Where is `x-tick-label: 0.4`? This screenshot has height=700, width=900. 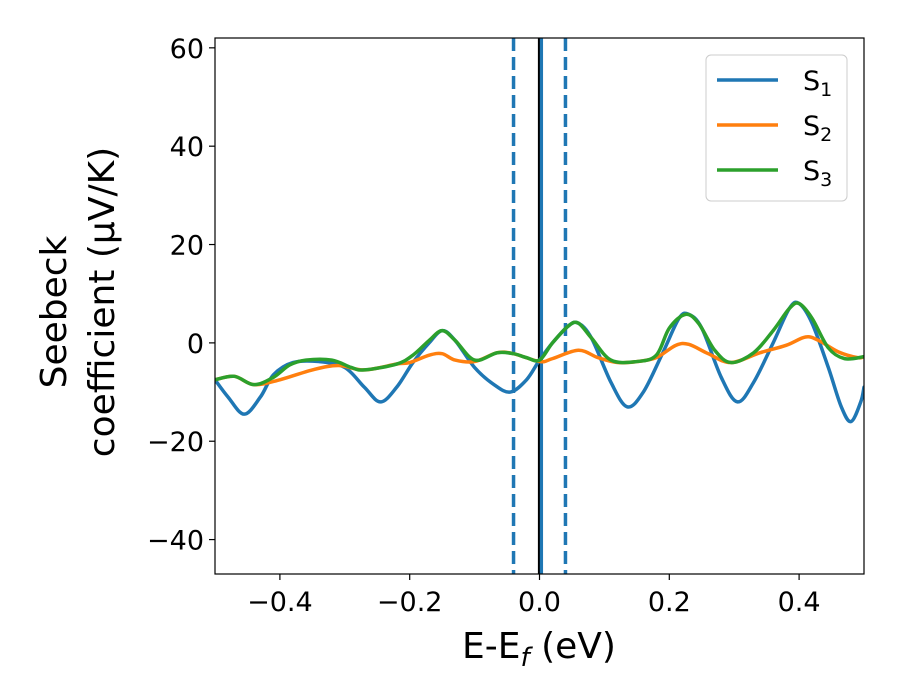 x-tick-label: 0.4 is located at coordinates (799, 602).